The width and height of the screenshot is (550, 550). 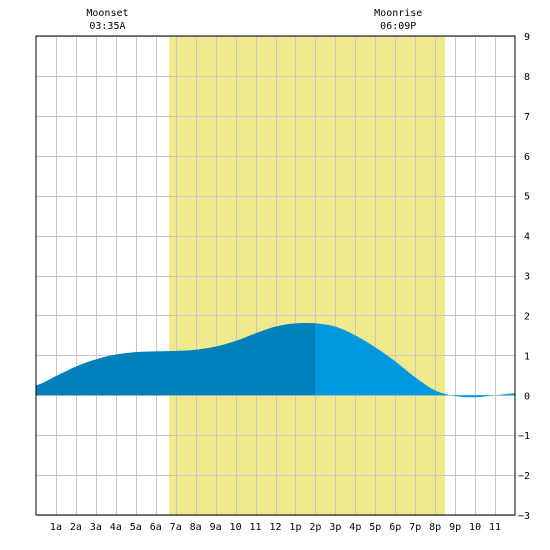 What do you see at coordinates (136, 527) in the screenshot?
I see `x-tick-label: 5a` at bounding box center [136, 527].